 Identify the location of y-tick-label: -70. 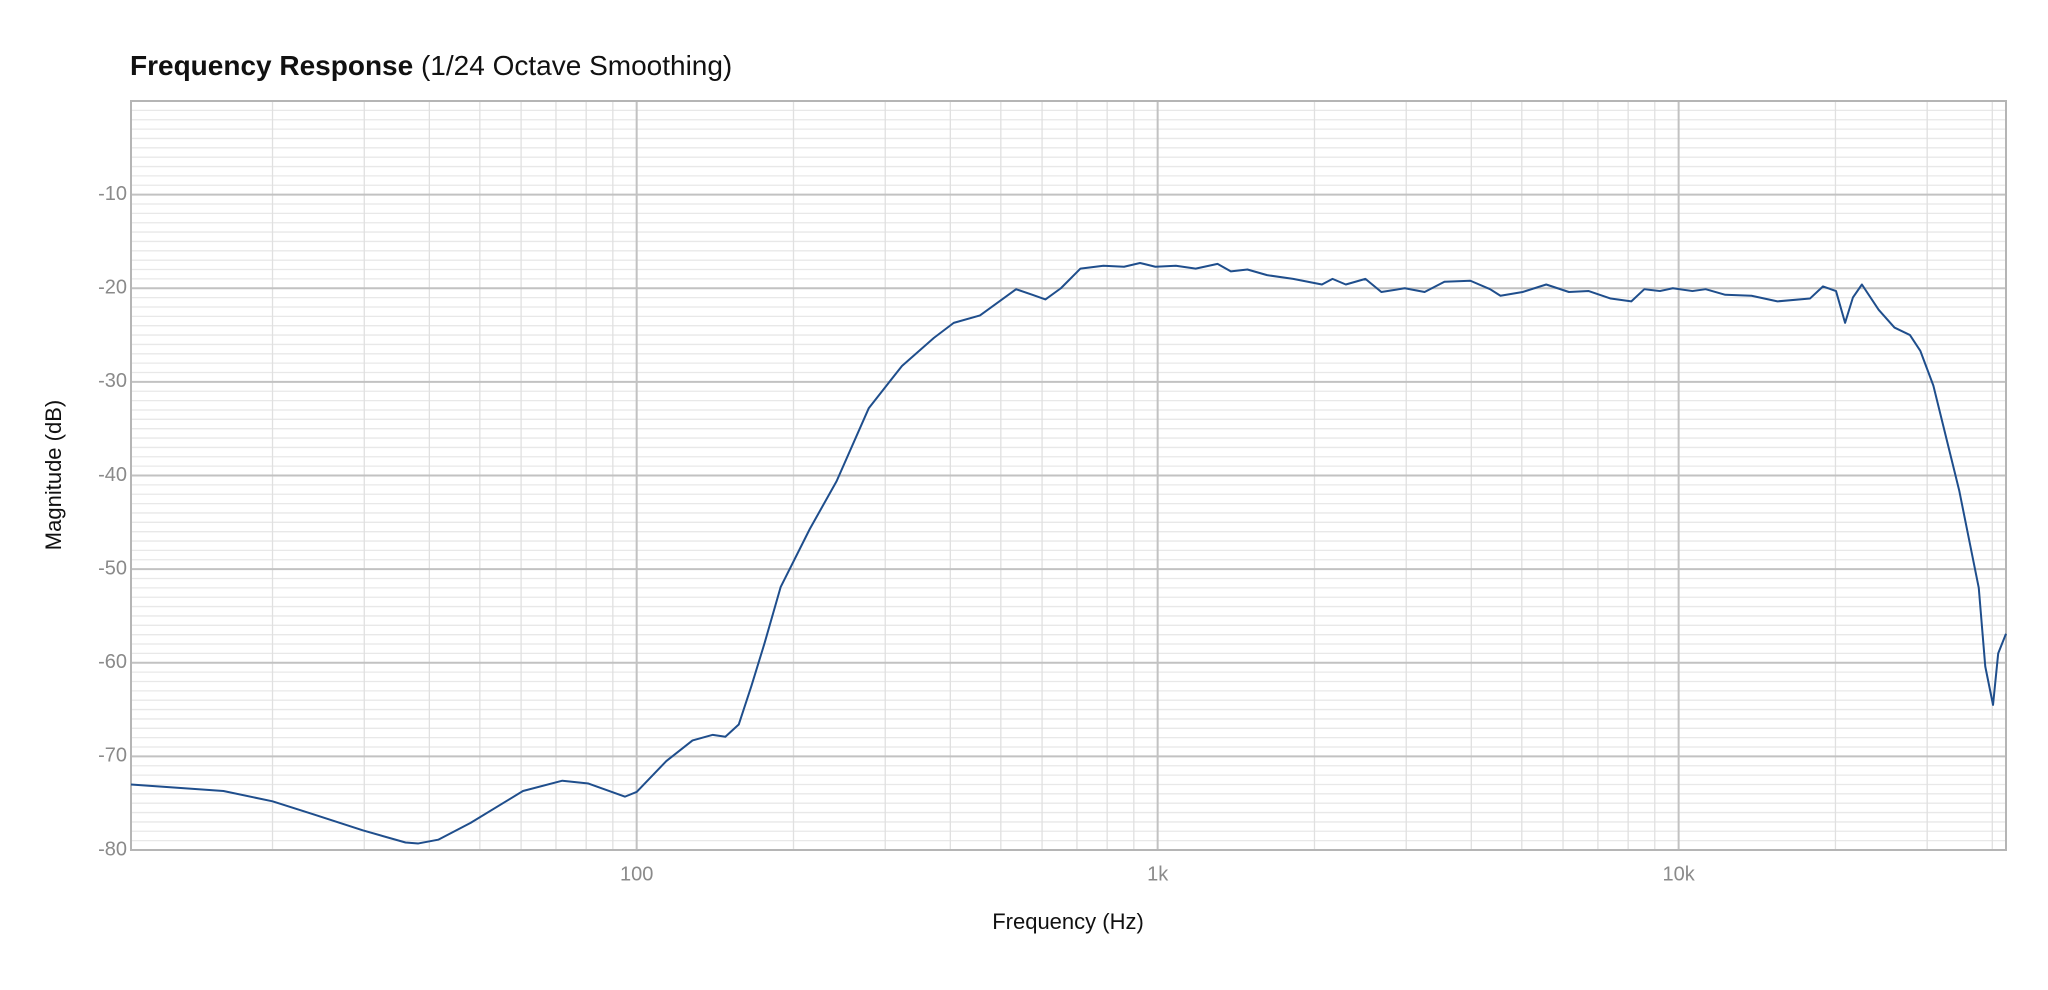
(112, 756).